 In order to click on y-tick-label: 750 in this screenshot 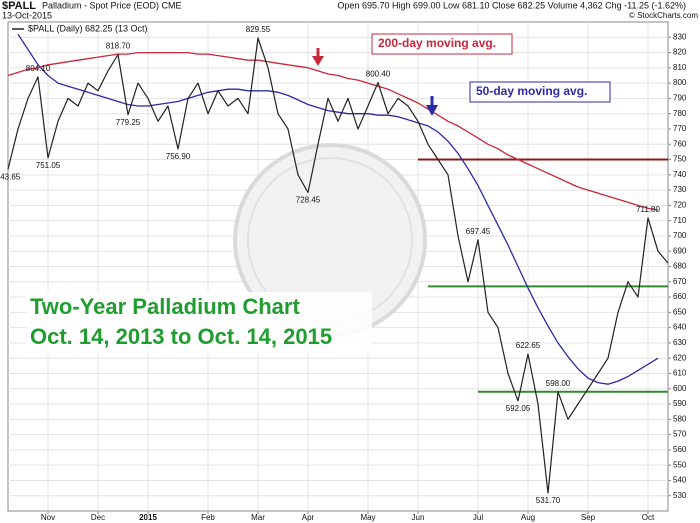, I will do `click(680, 159)`.